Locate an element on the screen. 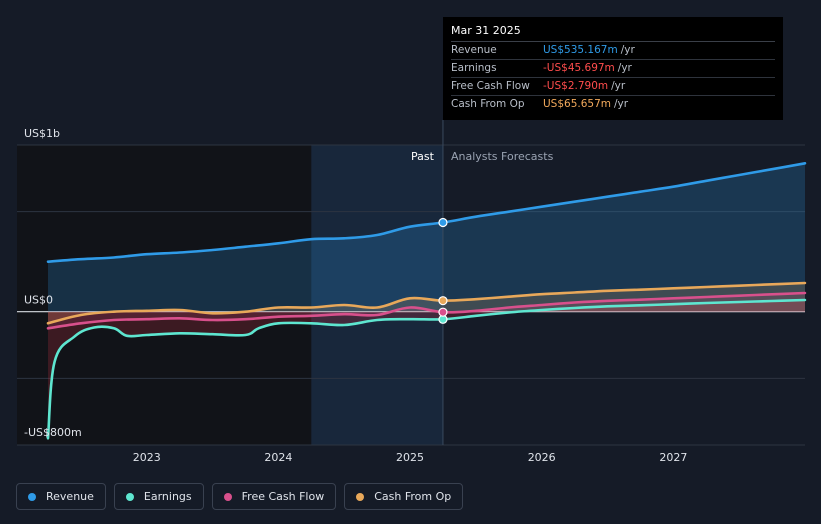 Image resolution: width=821 pixels, height=524 pixels. x-tick-label: 2026 is located at coordinates (542, 457).